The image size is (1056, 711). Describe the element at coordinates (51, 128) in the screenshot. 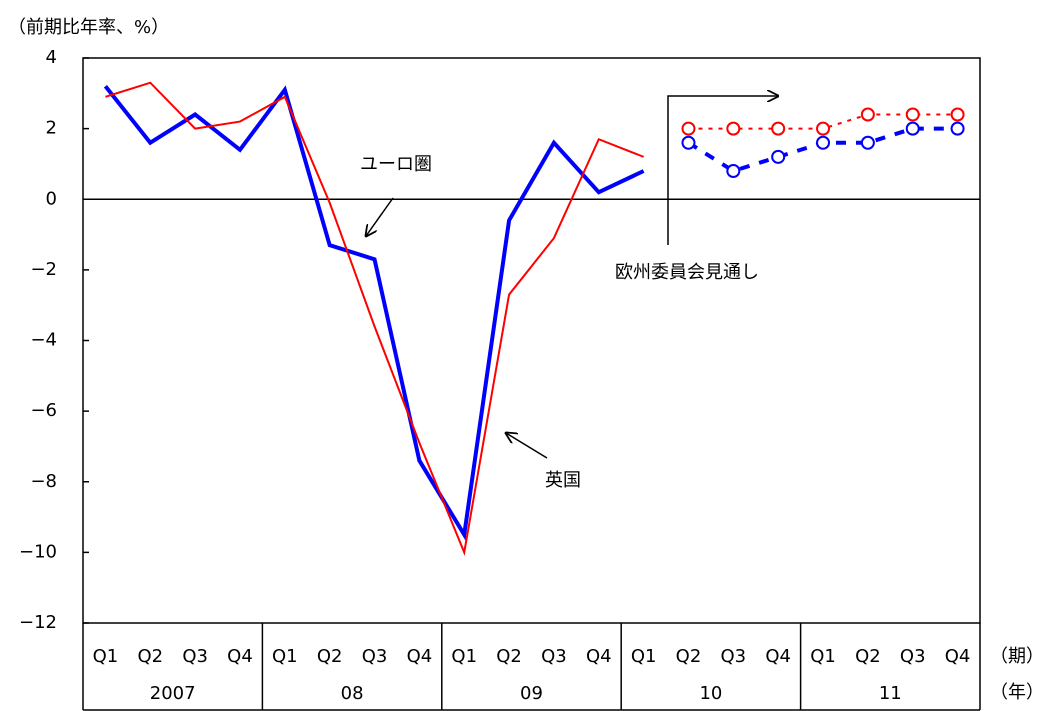

I see `y-tick-label: 2` at that location.